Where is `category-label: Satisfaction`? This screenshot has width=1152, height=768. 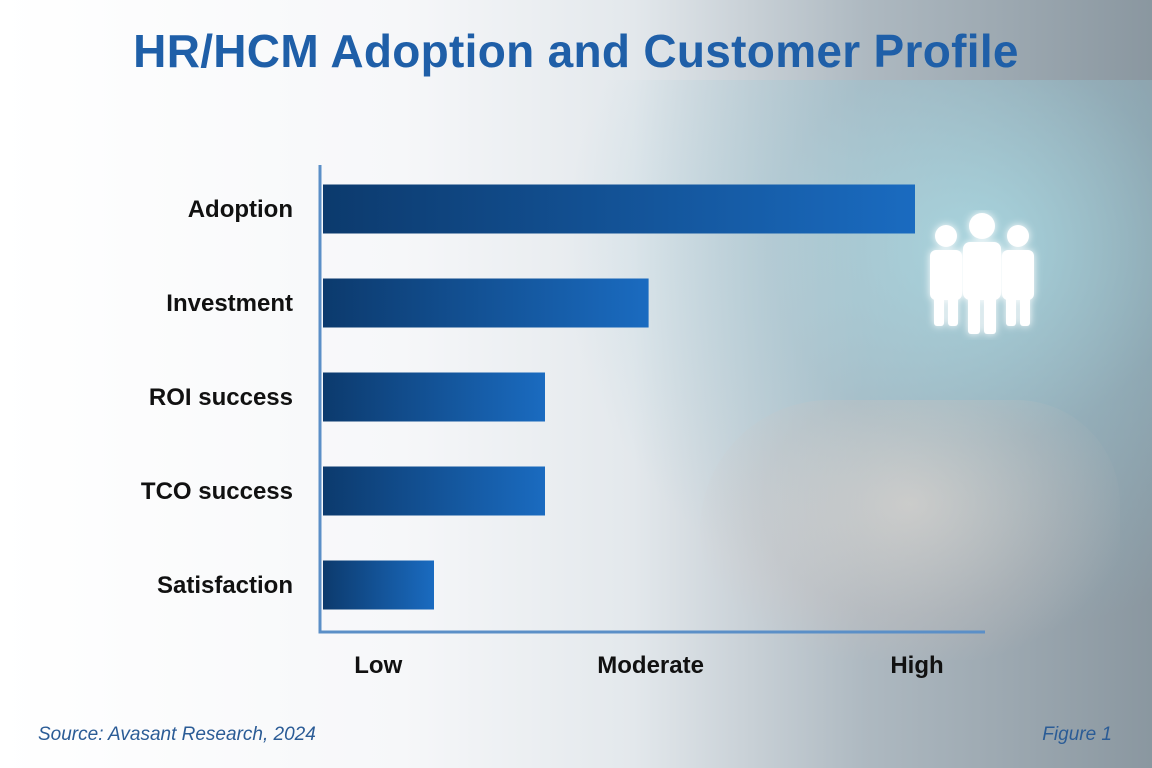 category-label: Satisfaction is located at coordinates (225, 585).